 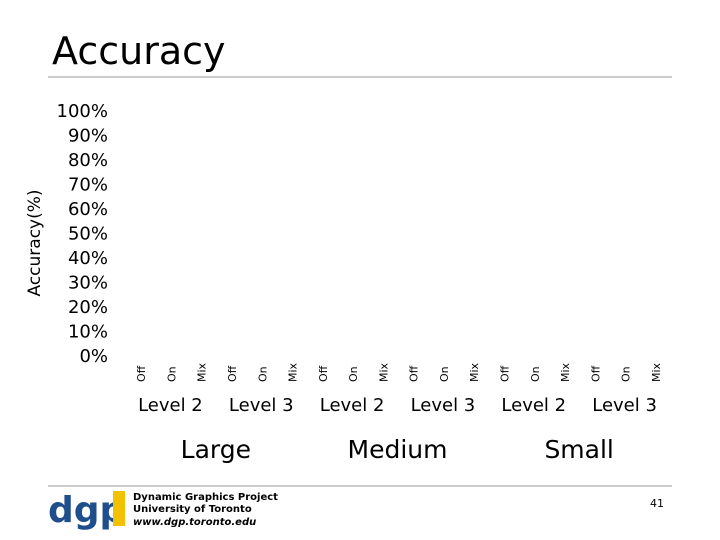 What do you see at coordinates (205, 497) in the screenshot?
I see `footer-line: Dynamic Graphics Project` at bounding box center [205, 497].